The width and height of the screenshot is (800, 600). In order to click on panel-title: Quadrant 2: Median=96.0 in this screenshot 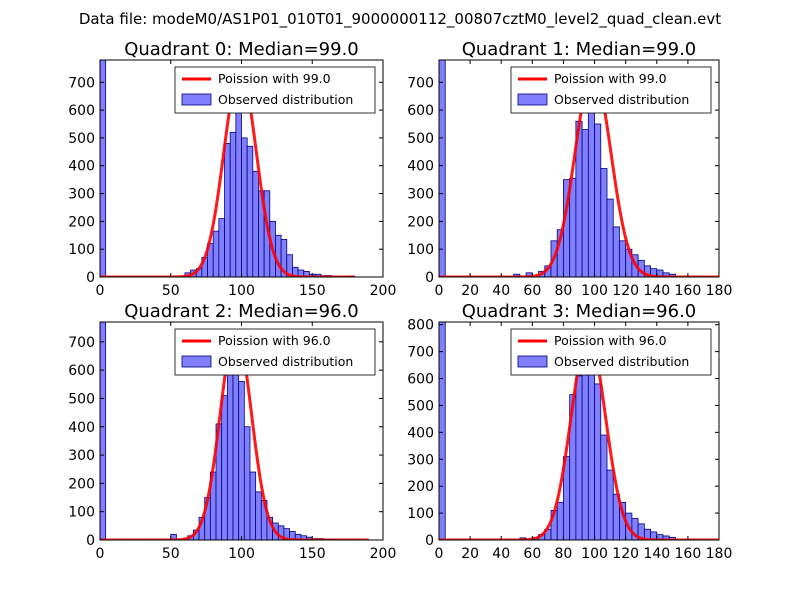, I will do `click(241, 311)`.